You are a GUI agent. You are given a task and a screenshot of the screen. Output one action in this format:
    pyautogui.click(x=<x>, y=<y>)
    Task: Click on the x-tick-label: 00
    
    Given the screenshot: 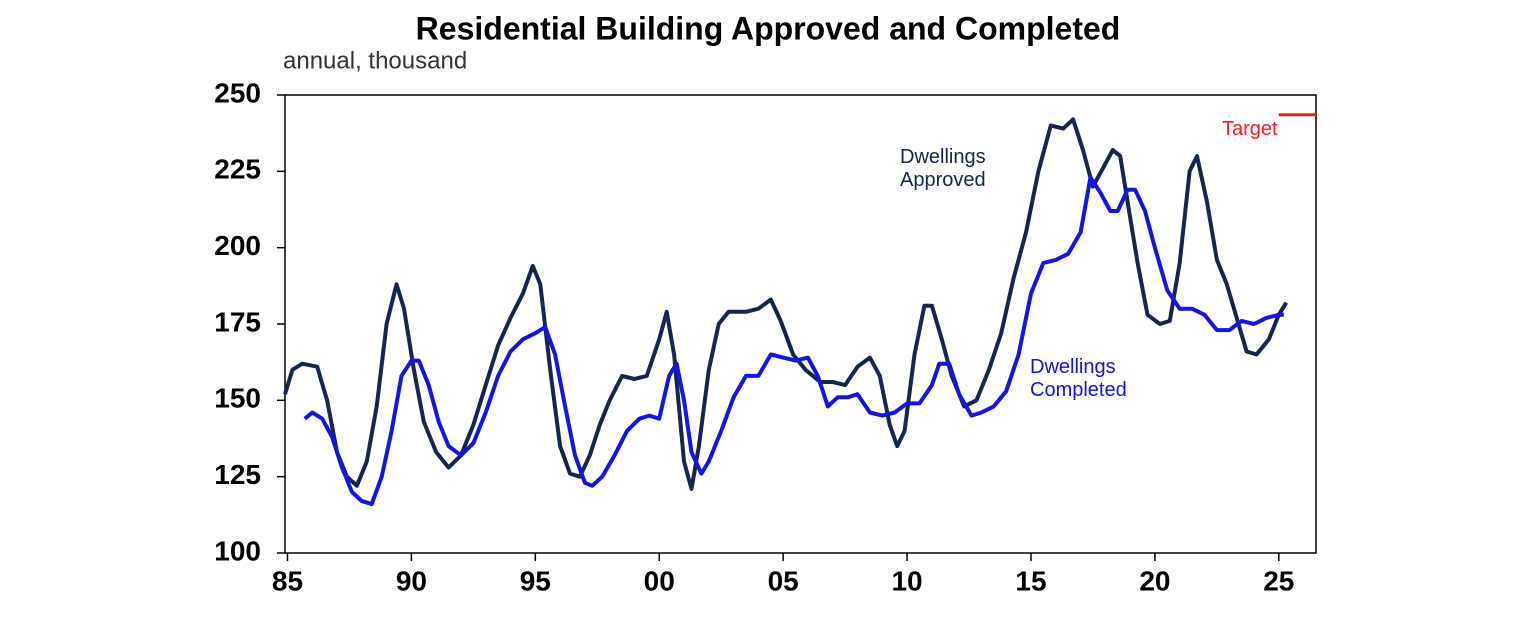 What is the action you would take?
    pyautogui.click(x=659, y=580)
    